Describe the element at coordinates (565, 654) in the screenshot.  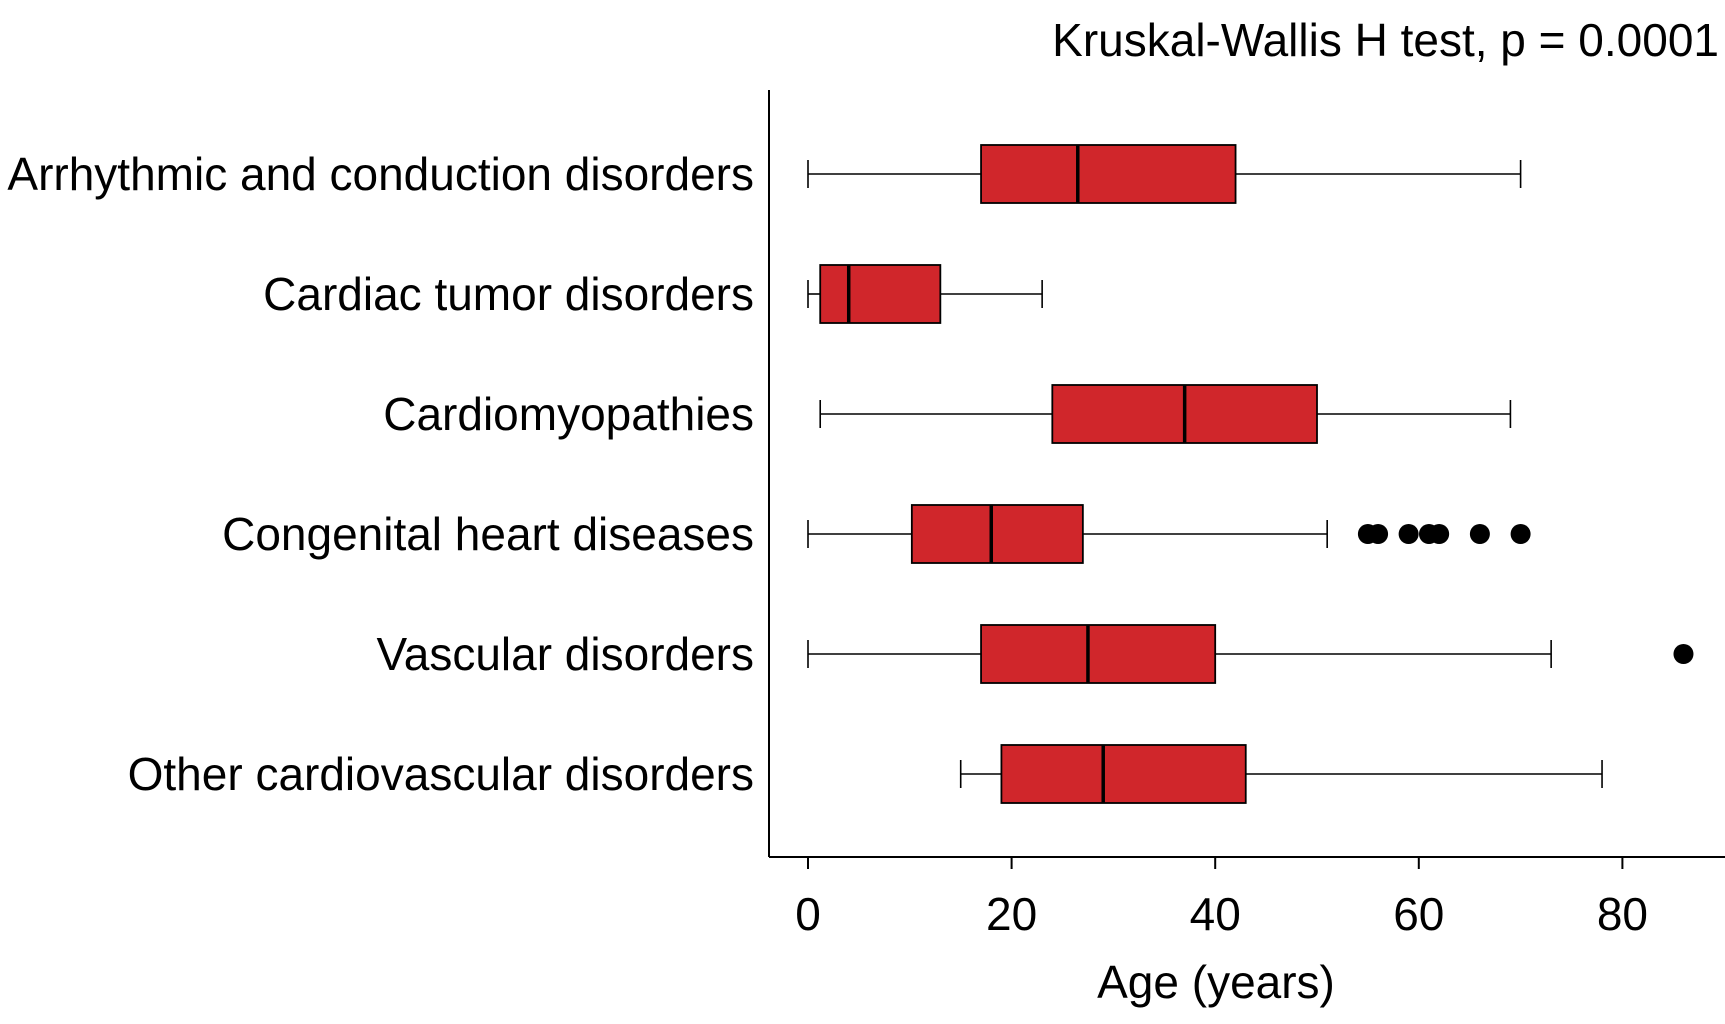
I see `category-label: Vascular disorders` at that location.